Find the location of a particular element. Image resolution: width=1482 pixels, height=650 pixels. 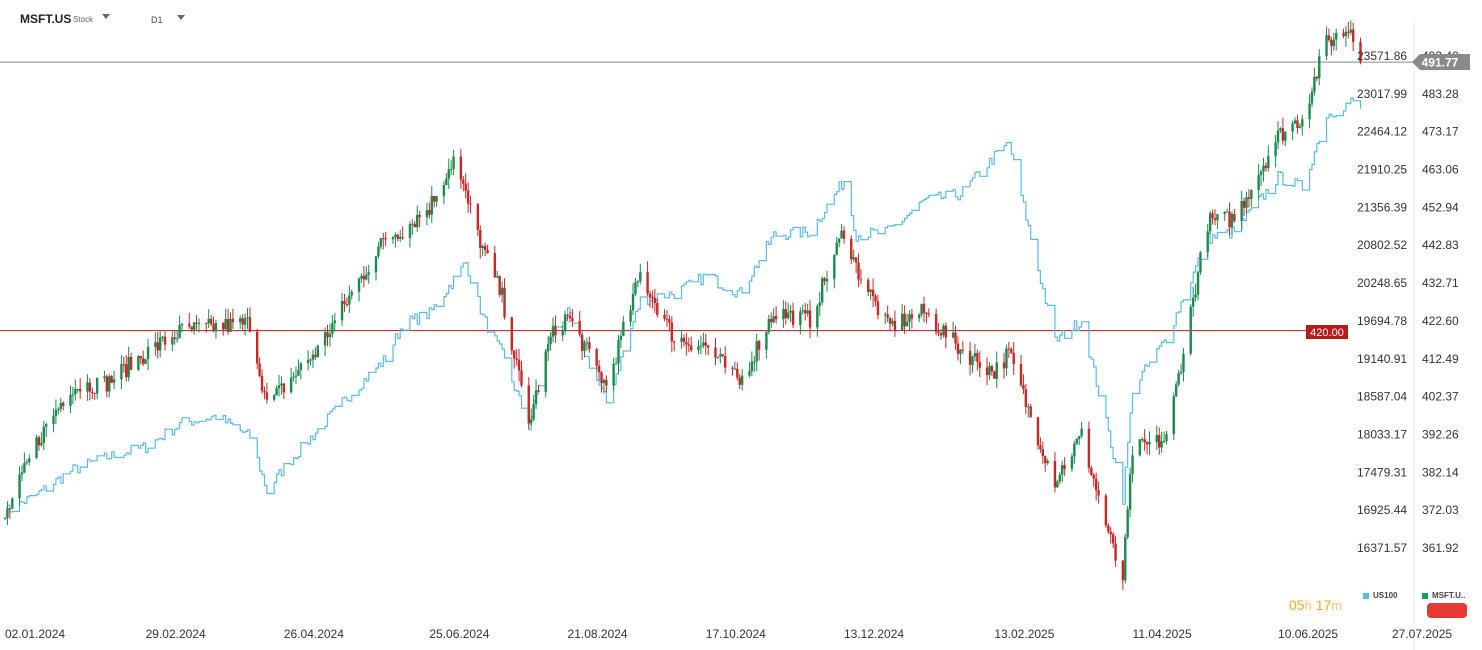

symbol-name: MSFT.US is located at coordinates (46, 19).